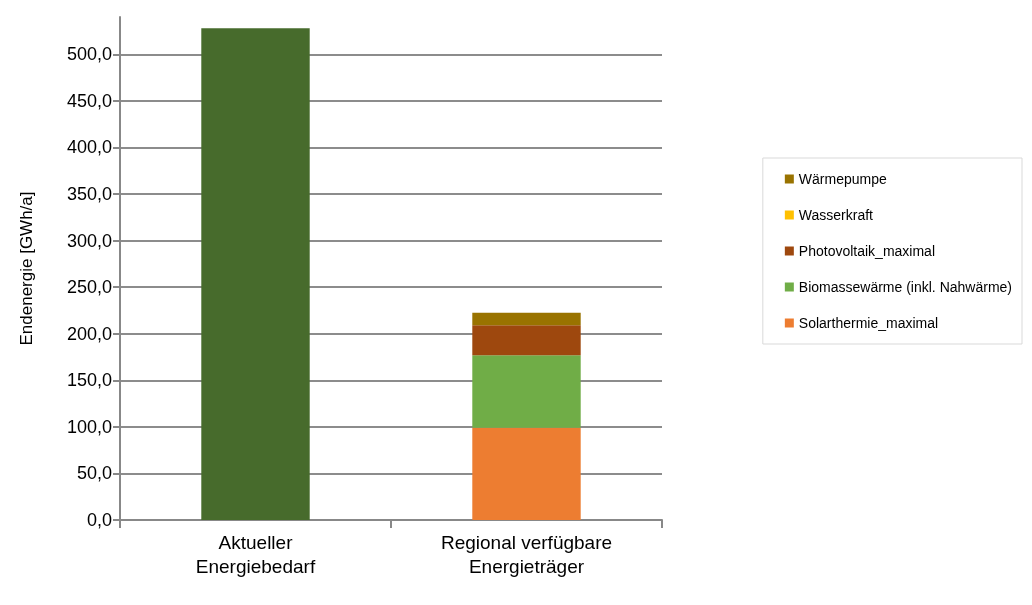 The width and height of the screenshot is (1032, 605). What do you see at coordinates (868, 323) in the screenshot?
I see `legend-label: Solarthermie_maximal` at bounding box center [868, 323].